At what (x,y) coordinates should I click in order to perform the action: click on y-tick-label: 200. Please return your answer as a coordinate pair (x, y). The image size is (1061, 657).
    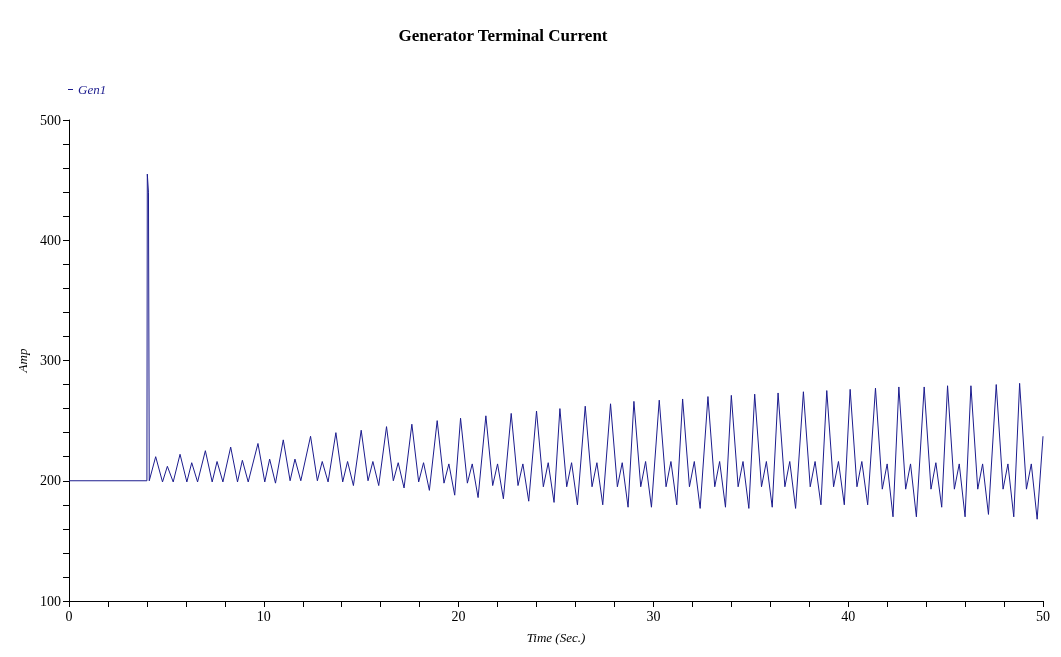
    Looking at the image, I should click on (50, 481).